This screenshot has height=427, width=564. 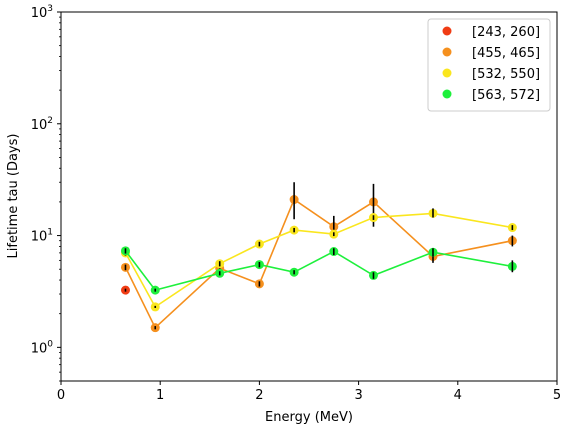 I want to click on legend-label: [243, 260], so click(x=506, y=32).